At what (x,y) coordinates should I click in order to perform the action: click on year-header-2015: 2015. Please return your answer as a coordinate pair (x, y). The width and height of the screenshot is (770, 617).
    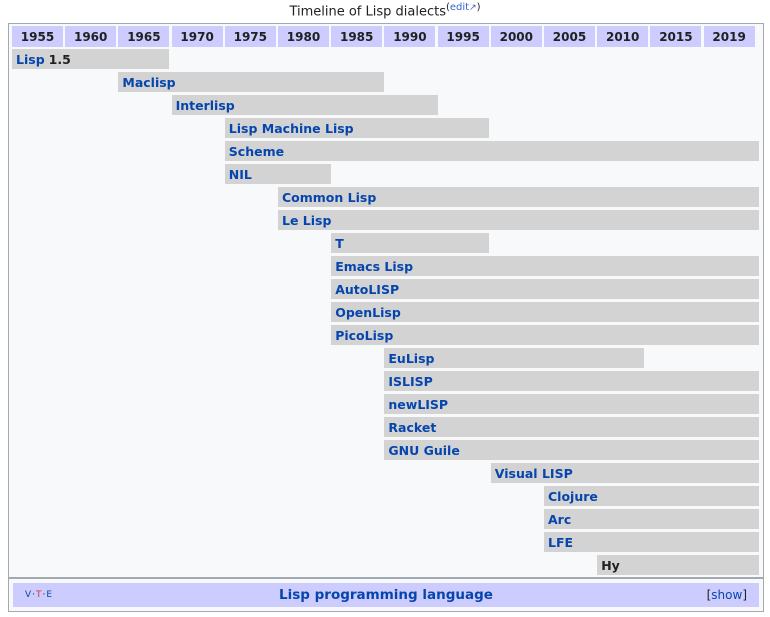
    Looking at the image, I should click on (676, 36).